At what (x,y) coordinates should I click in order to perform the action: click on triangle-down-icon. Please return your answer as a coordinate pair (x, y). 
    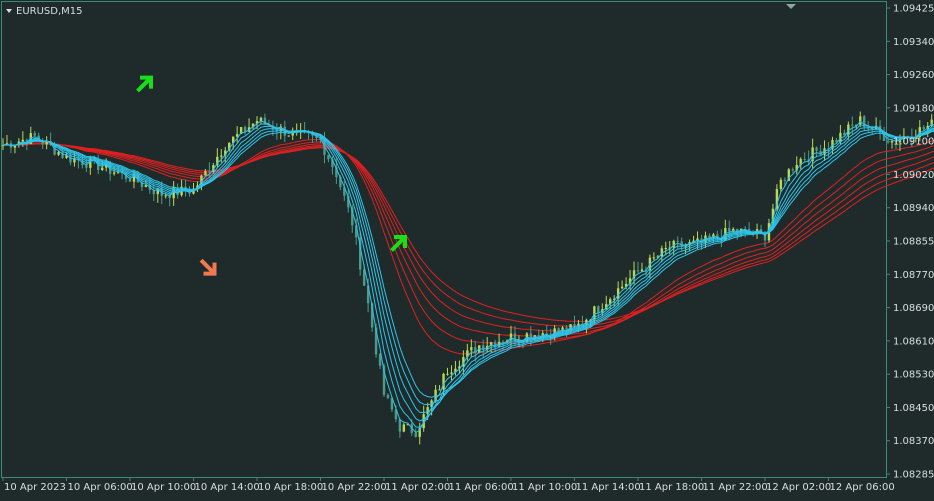
    Looking at the image, I should click on (9, 11).